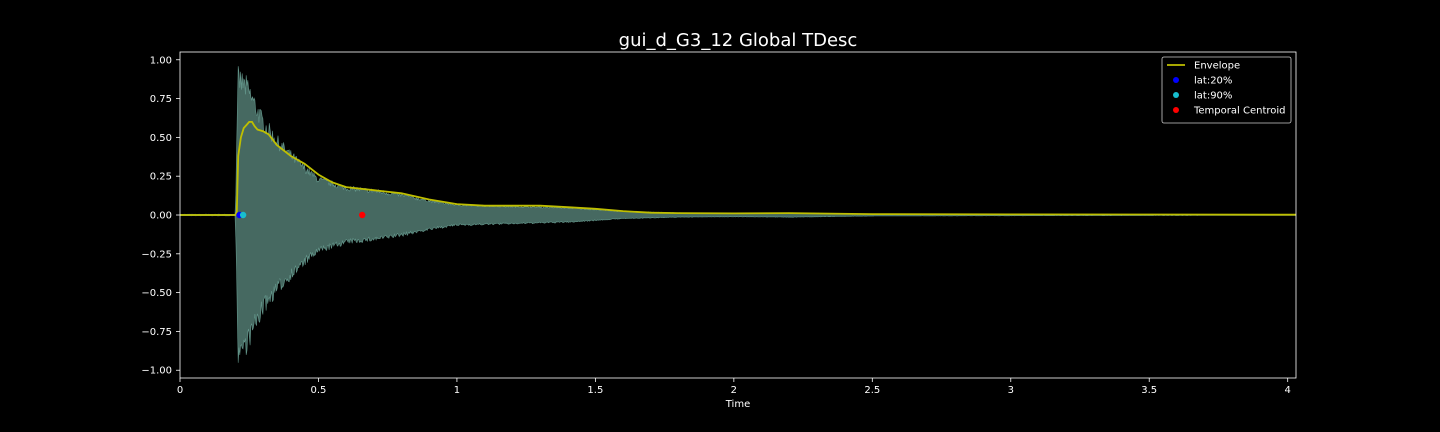 Image resolution: width=1440 pixels, height=432 pixels. What do you see at coordinates (738, 40) in the screenshot?
I see `chart-title: gui_d_G3_12 Global TDesc` at bounding box center [738, 40].